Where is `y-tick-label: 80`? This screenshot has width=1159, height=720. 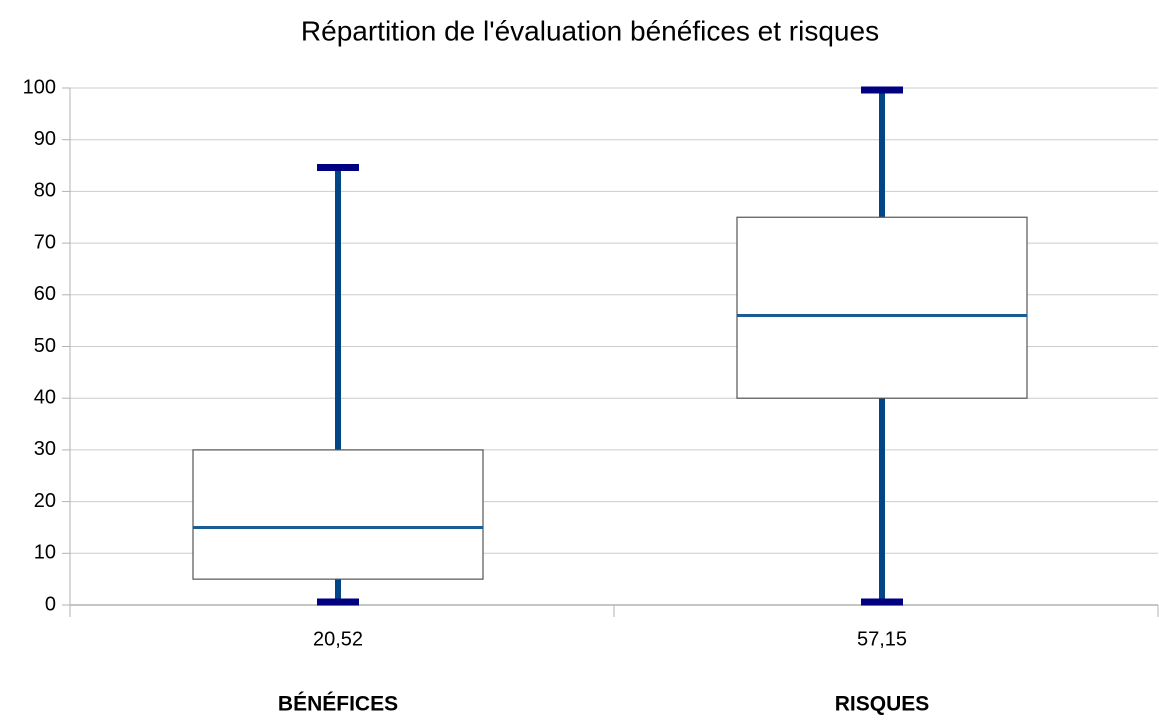
y-tick-label: 80 is located at coordinates (45, 191).